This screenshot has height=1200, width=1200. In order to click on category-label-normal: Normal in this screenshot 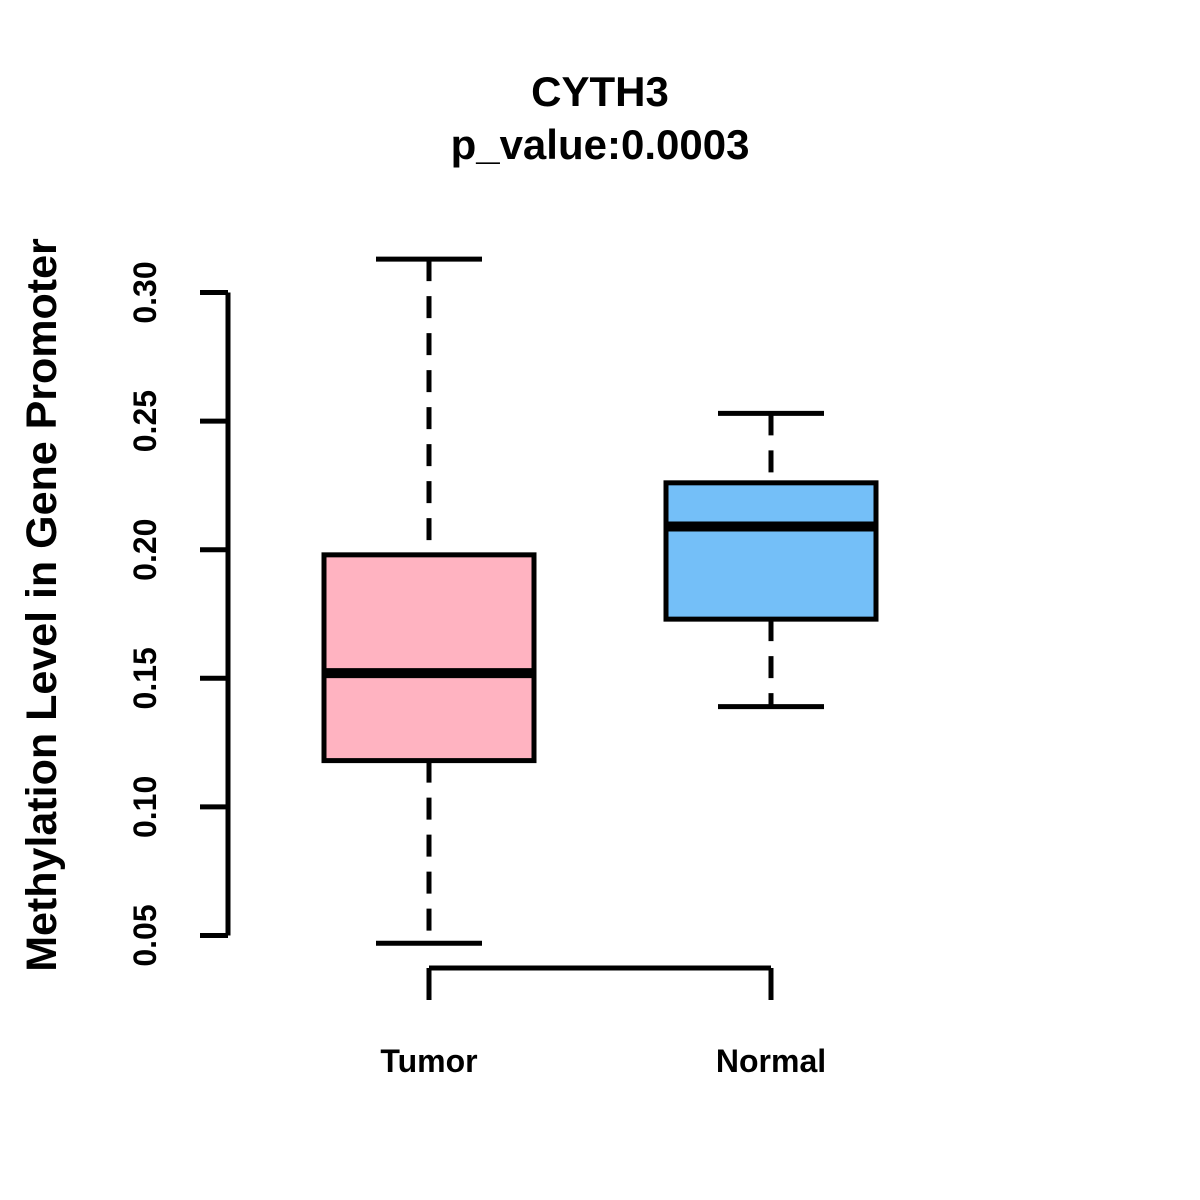, I will do `click(771, 1061)`.